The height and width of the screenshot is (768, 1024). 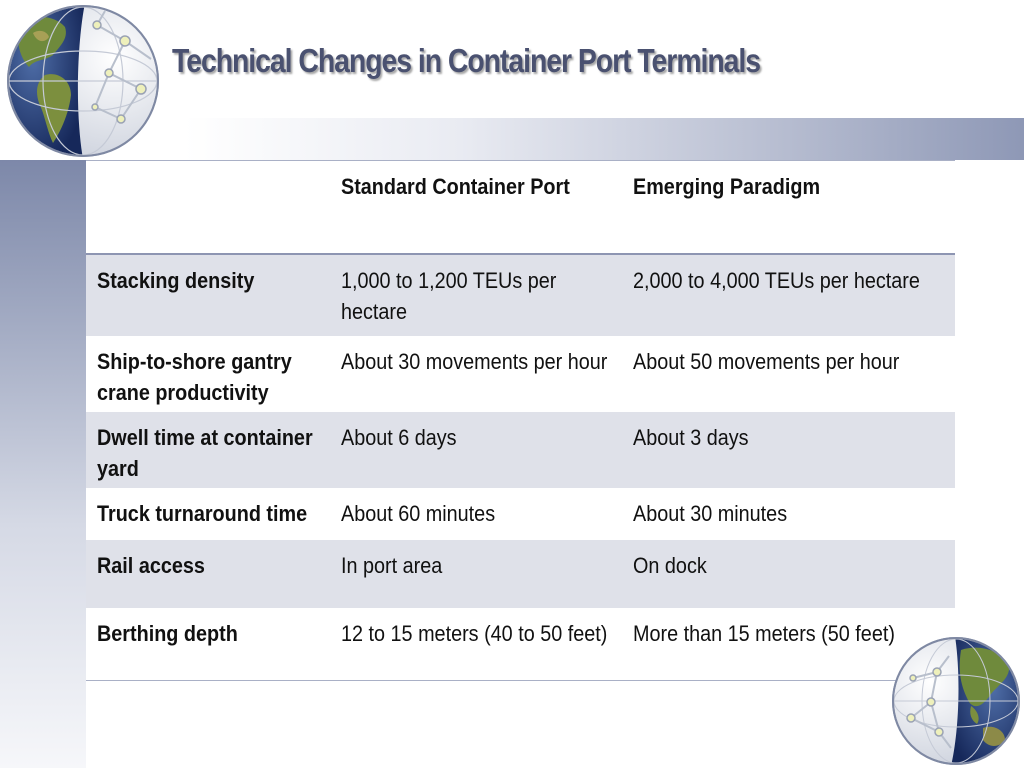 What do you see at coordinates (476, 644) in the screenshot?
I see `cell-standard: 12 to 15 meters (40 to 50 feet)` at bounding box center [476, 644].